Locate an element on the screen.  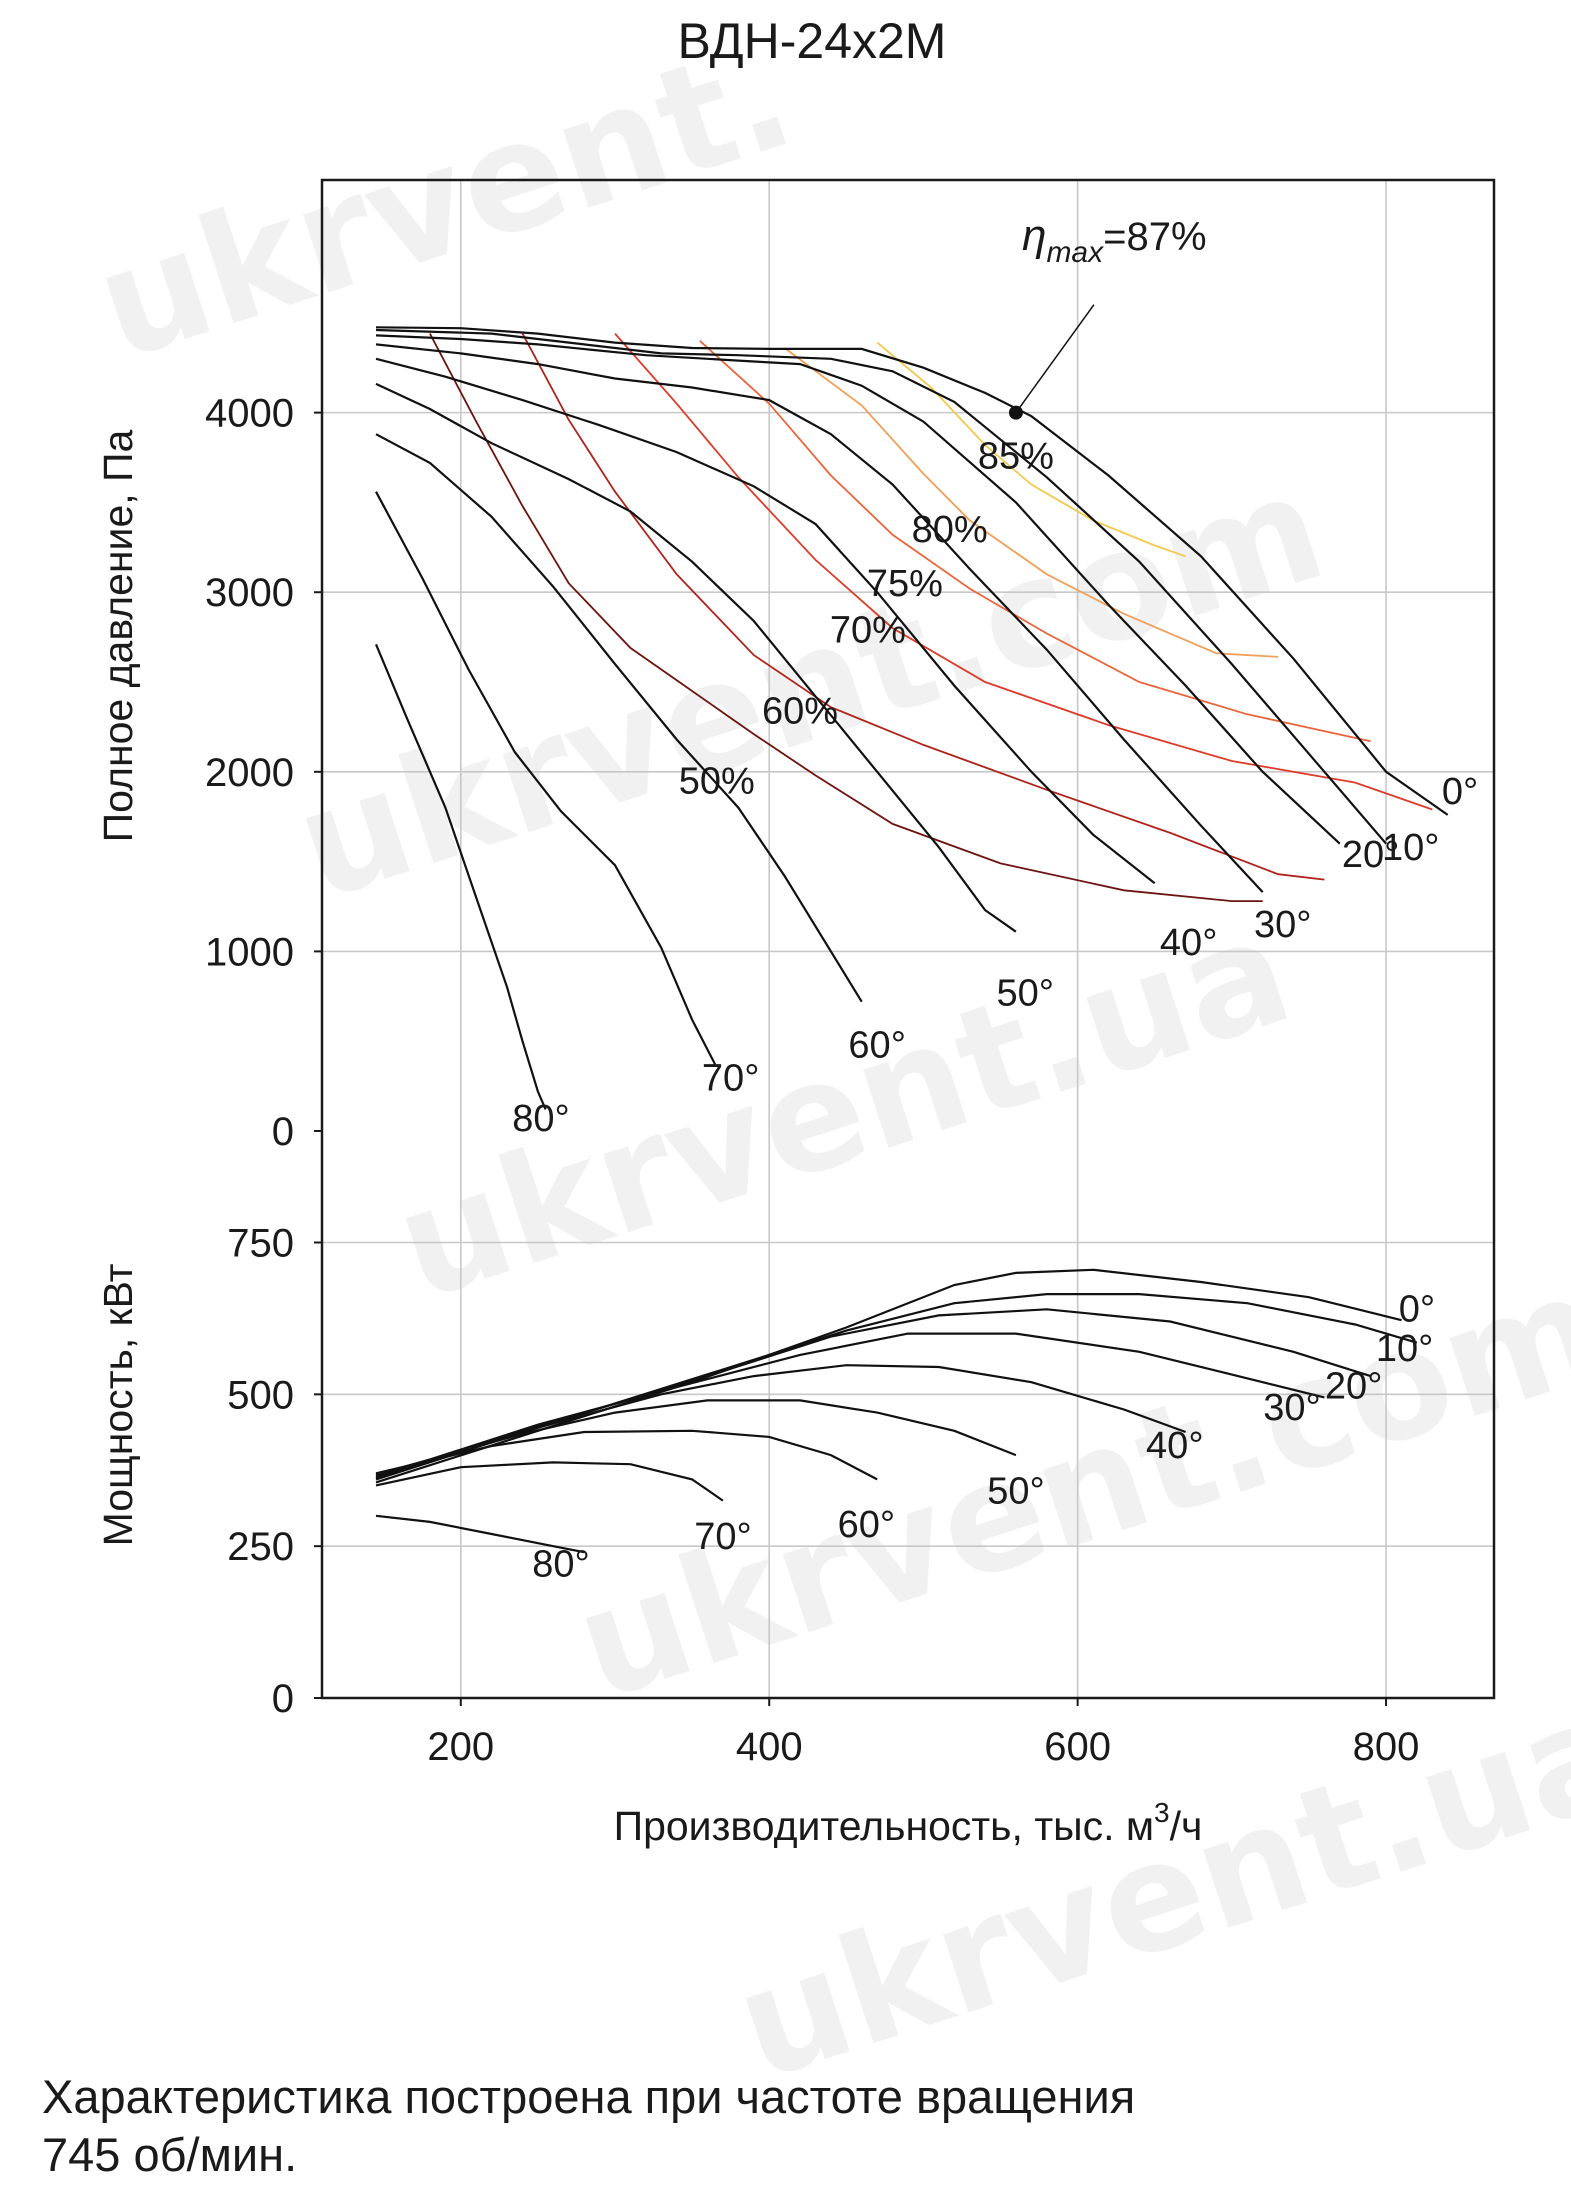
footnote-line-2: 745 об/мин. is located at coordinates (170, 2154).